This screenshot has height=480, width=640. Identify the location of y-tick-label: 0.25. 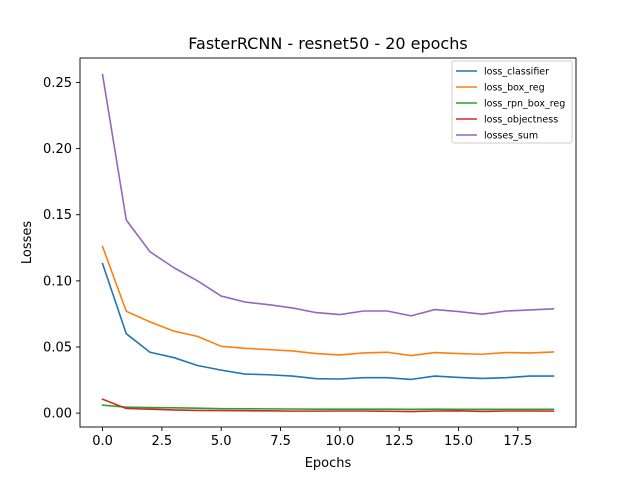
(57, 83).